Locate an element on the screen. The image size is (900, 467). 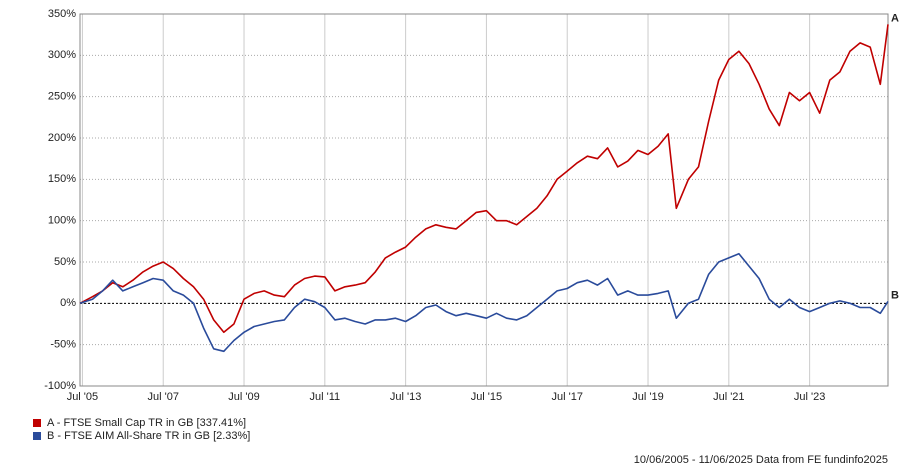
x-tick-label: Jul '15 is located at coordinates (486, 397).